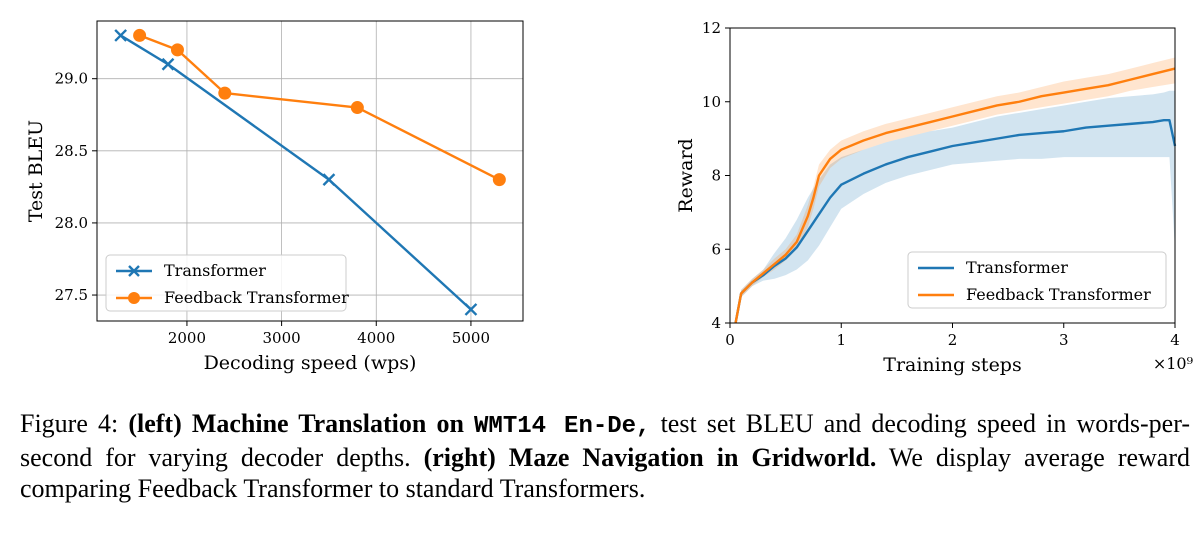  What do you see at coordinates (471, 338) in the screenshot?
I see `x-tick-label: 5000` at bounding box center [471, 338].